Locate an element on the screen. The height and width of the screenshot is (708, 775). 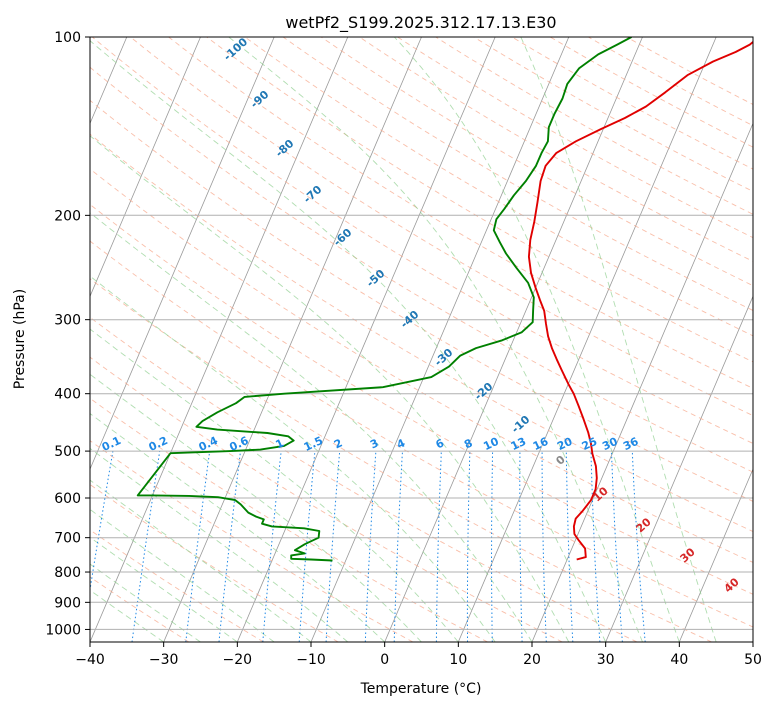
mixing-ratio-label: 30 is located at coordinates (610, 444).